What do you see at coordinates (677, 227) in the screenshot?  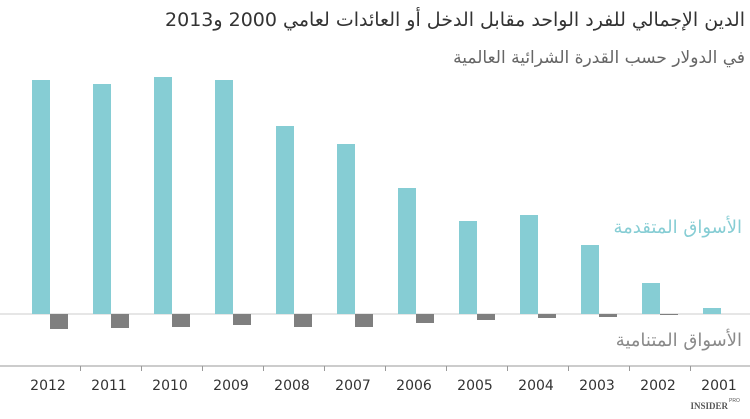 I see `series-label: الأسواق المتقدمة` at bounding box center [677, 227].